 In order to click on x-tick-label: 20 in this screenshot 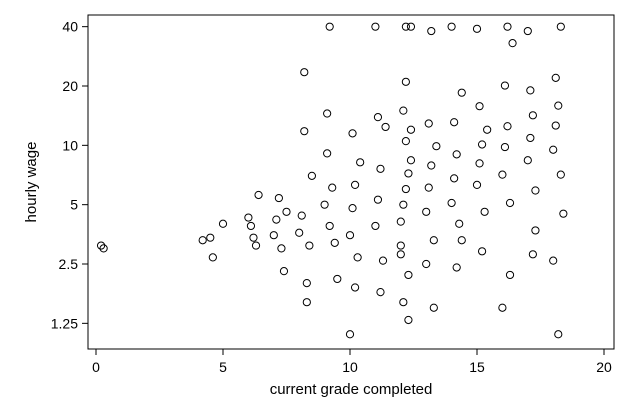, I will do `click(604, 367)`.